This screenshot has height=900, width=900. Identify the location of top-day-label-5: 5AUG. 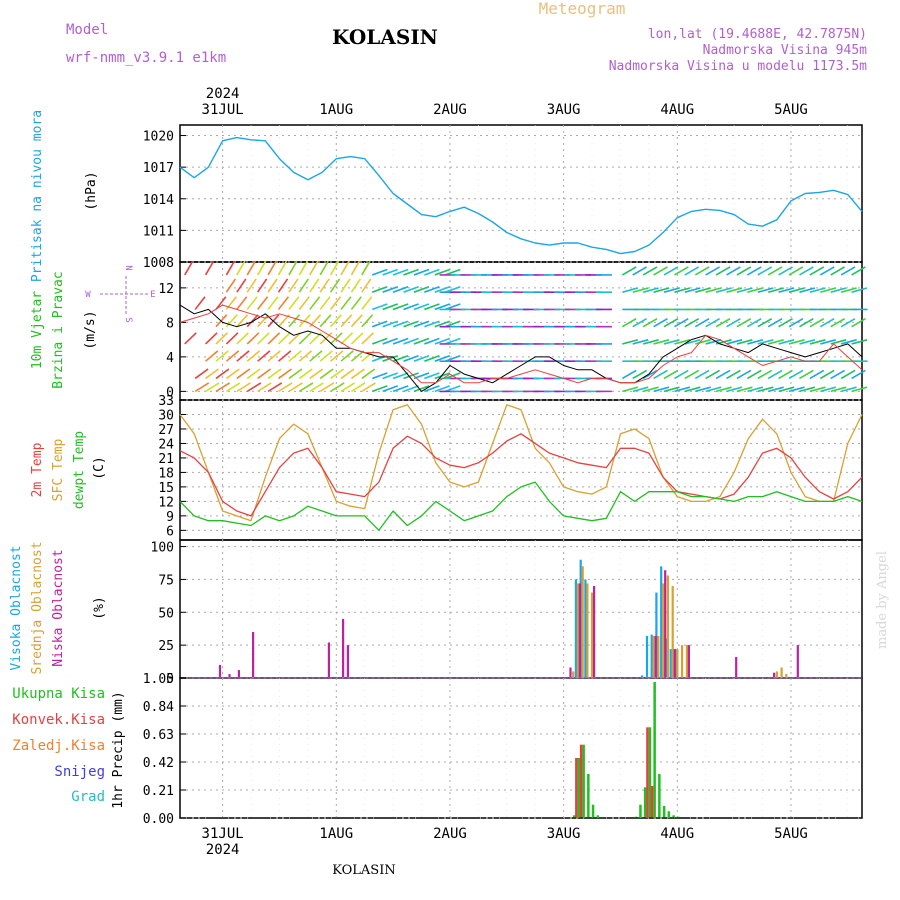
(791, 110).